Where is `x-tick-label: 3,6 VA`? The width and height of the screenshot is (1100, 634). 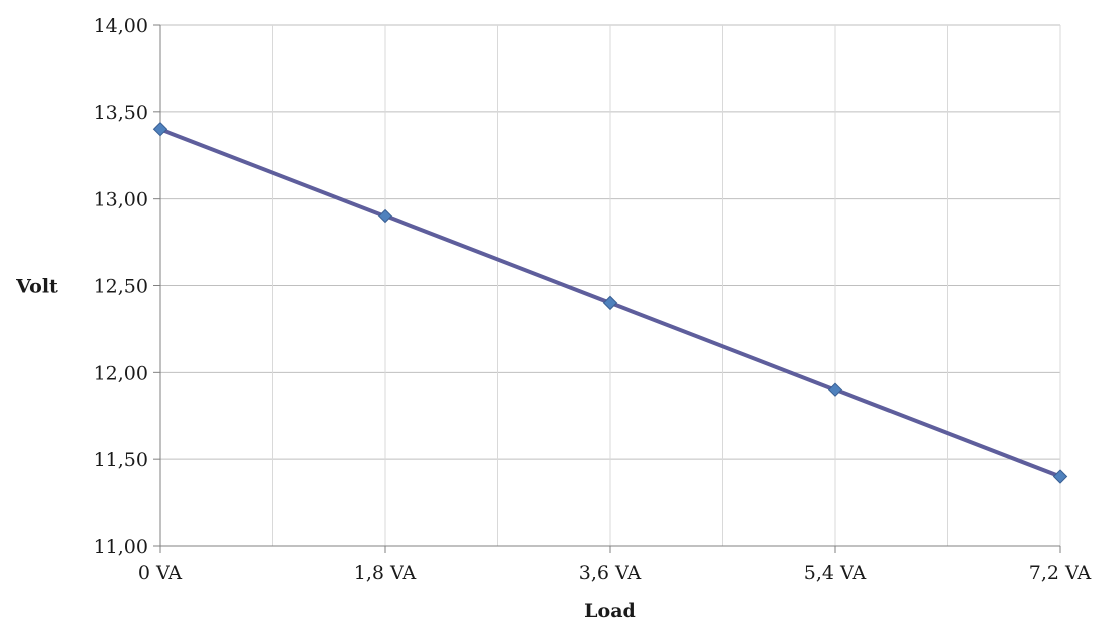 x-tick-label: 3,6 VA is located at coordinates (610, 573).